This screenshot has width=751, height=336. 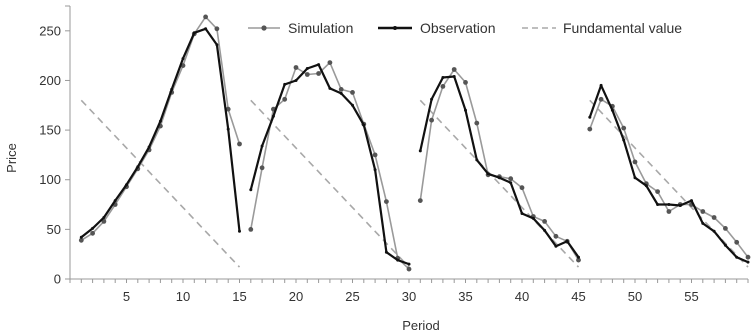 What do you see at coordinates (264, 28) in the screenshot?
I see `legend-simulation-marker` at bounding box center [264, 28].